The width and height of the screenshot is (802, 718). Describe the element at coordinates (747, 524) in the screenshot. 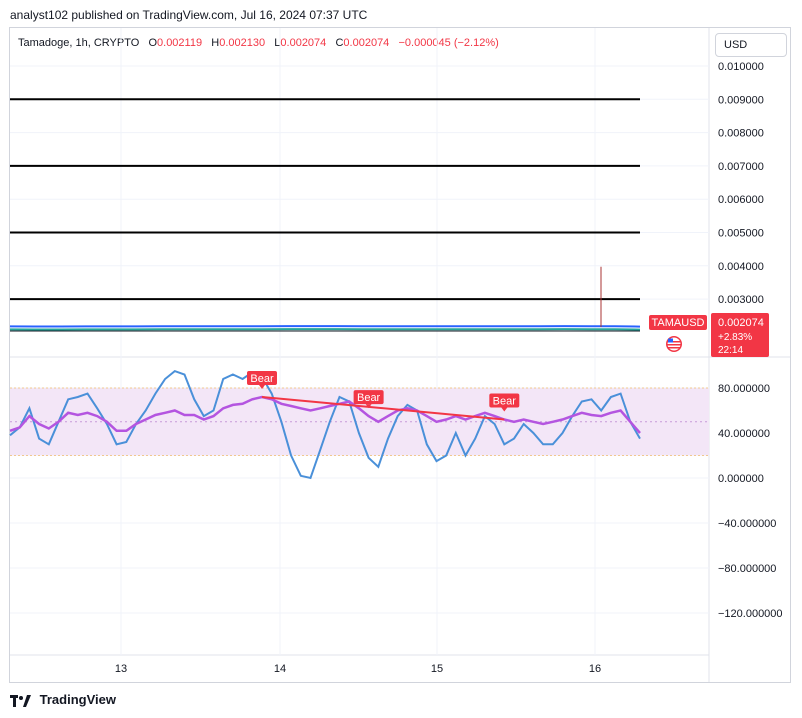

I see `osc-tick-label: −40.000000` at that location.